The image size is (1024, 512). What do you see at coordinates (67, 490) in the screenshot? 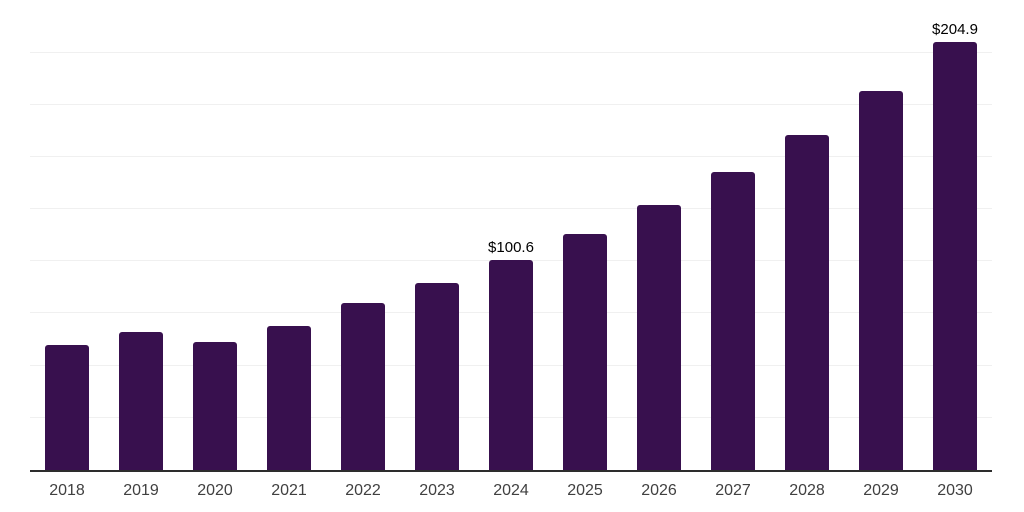
I see `x-tick-label-2018: 2018` at bounding box center [67, 490].